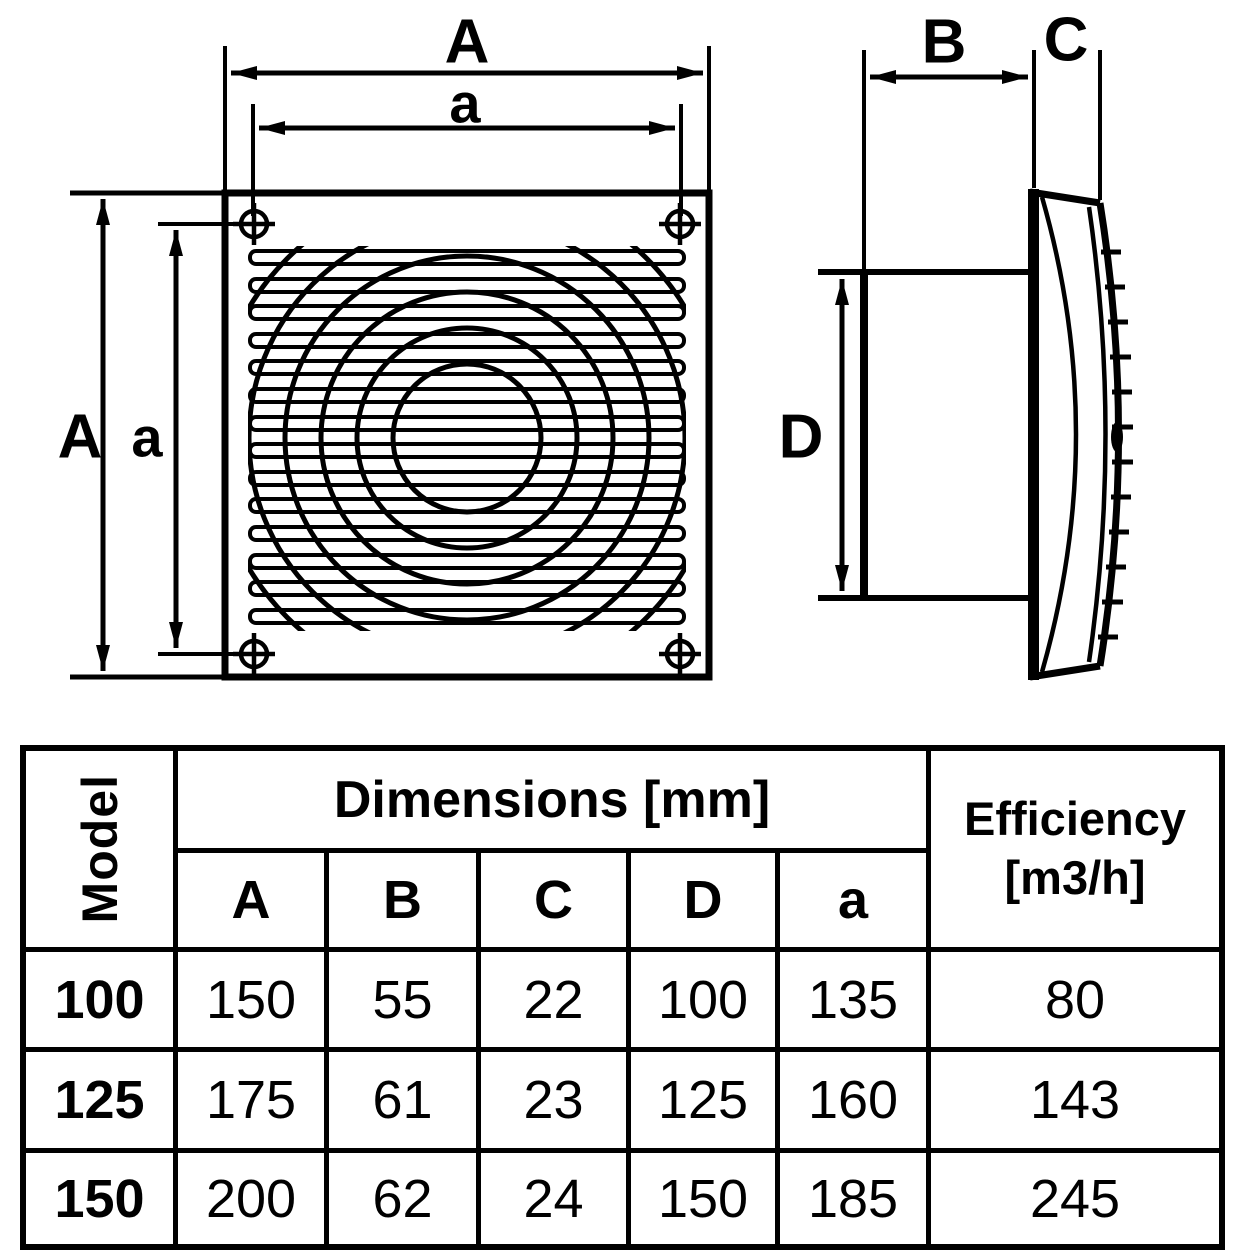 This screenshot has height=1259, width=1240. I want to click on value-cell-A: 175, so click(251, 1100).